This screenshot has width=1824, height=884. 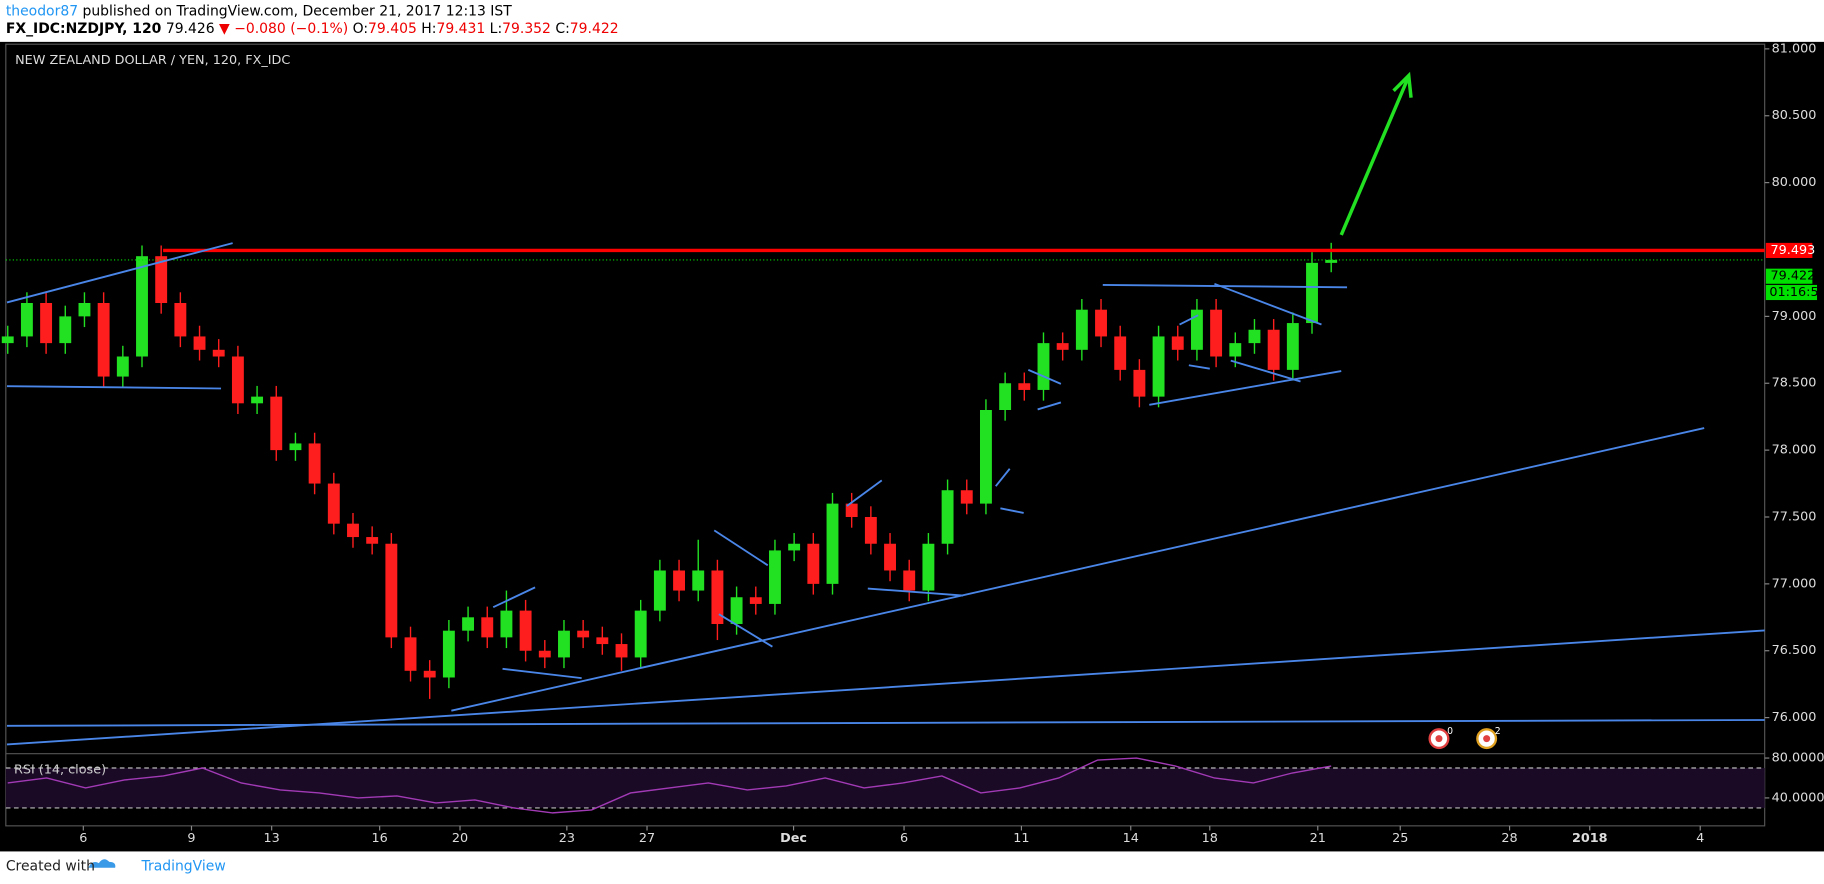 I want to click on x-tick-label: 28, so click(x=1509, y=838).